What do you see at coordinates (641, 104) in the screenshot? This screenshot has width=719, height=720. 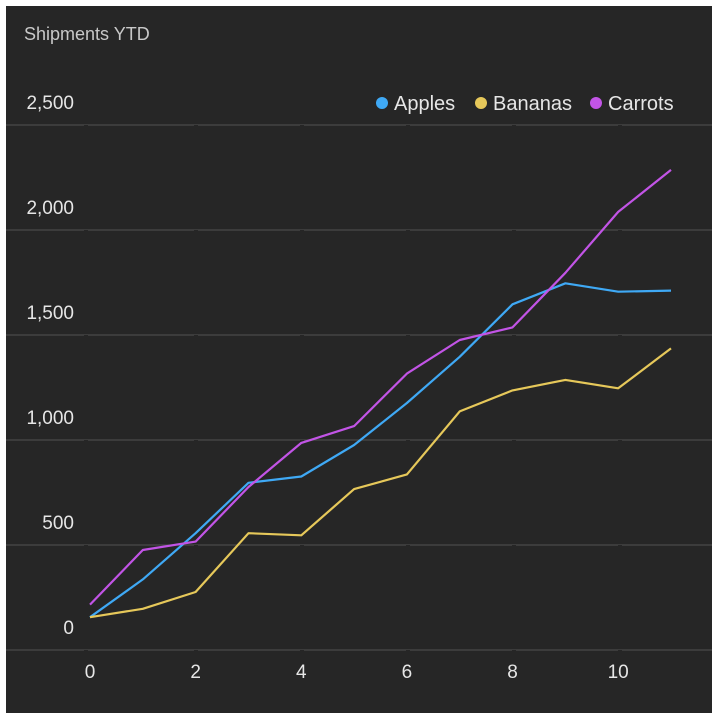 I see `legend-label-carrots: Carrots` at bounding box center [641, 104].